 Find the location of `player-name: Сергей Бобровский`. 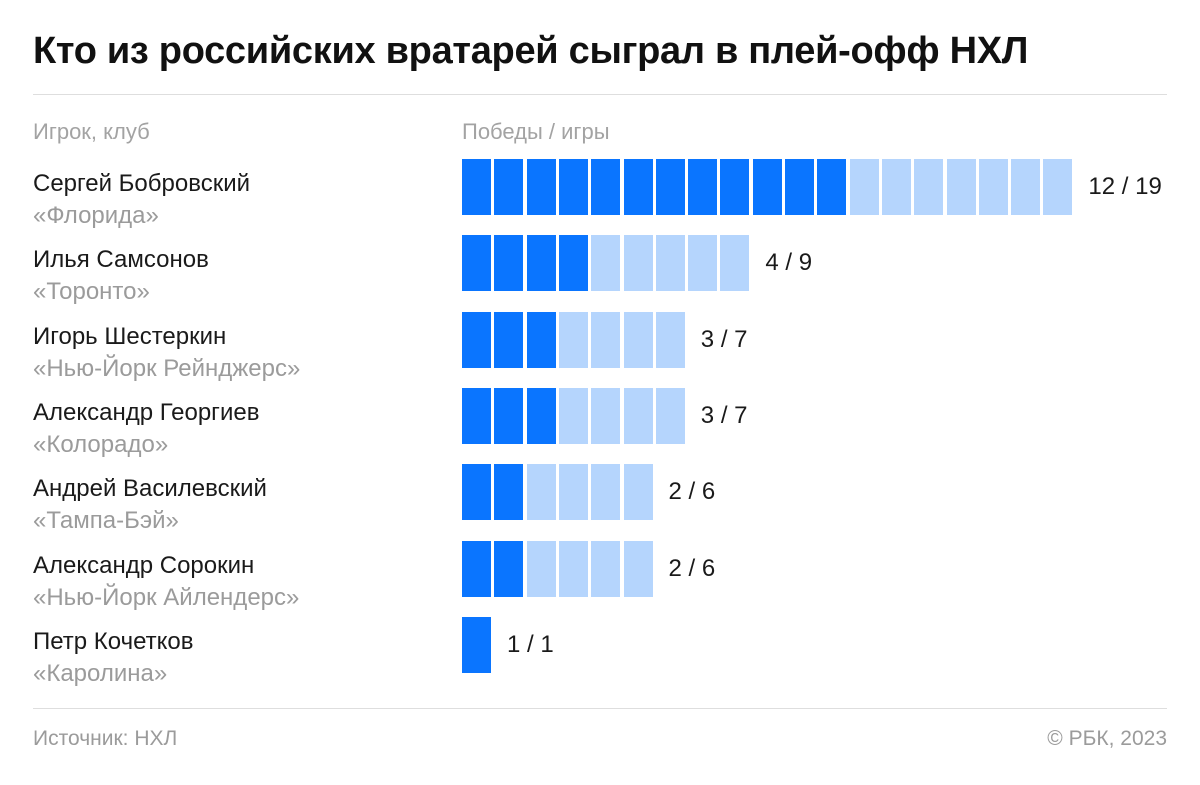

player-name: Сергей Бобровский is located at coordinates (142, 183).